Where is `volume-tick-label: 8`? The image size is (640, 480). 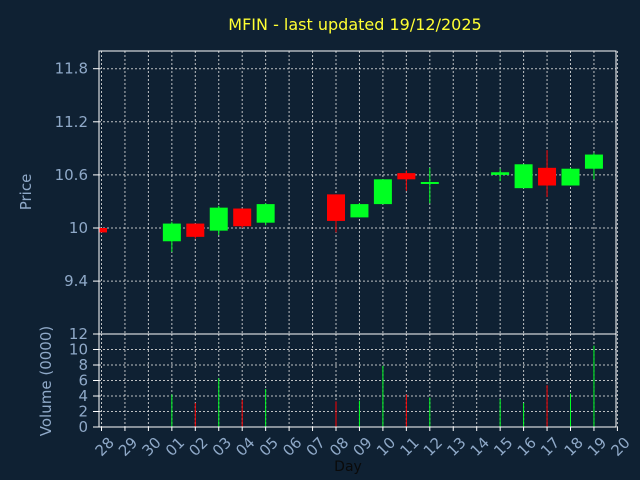 volume-tick-label: 8 is located at coordinates (83, 365).